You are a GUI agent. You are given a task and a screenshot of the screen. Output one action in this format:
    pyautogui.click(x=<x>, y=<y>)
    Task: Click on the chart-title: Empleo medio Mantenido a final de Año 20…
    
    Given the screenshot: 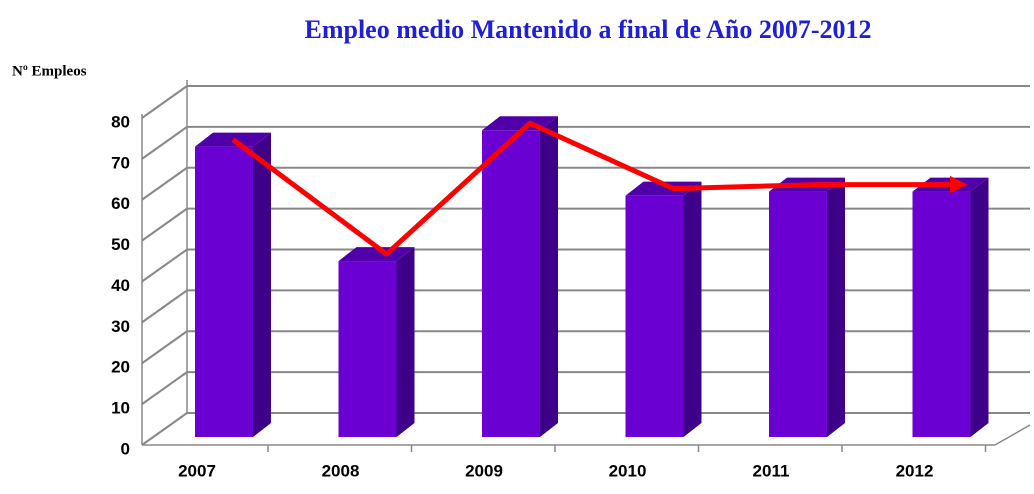 What is the action you would take?
    pyautogui.click(x=588, y=29)
    